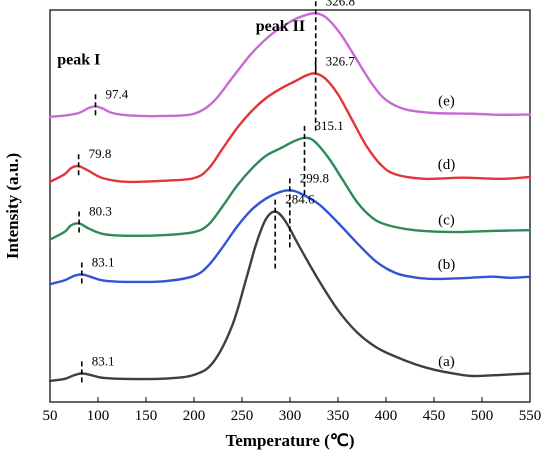  Describe the element at coordinates (78, 60) in the screenshot. I see `peak-group-label: peak I` at that location.